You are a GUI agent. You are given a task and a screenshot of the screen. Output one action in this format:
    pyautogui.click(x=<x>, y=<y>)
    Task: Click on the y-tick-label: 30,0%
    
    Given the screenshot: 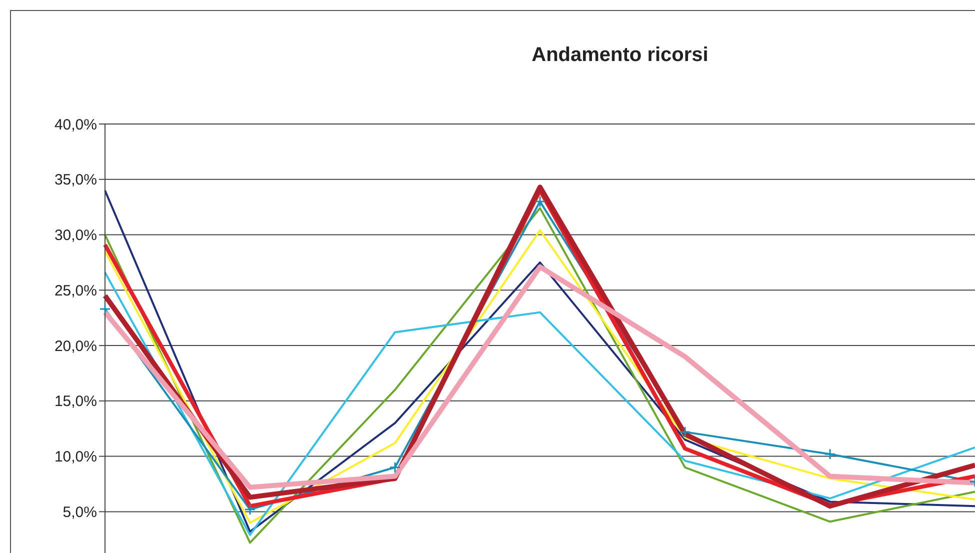 What is the action you would take?
    pyautogui.click(x=75, y=235)
    